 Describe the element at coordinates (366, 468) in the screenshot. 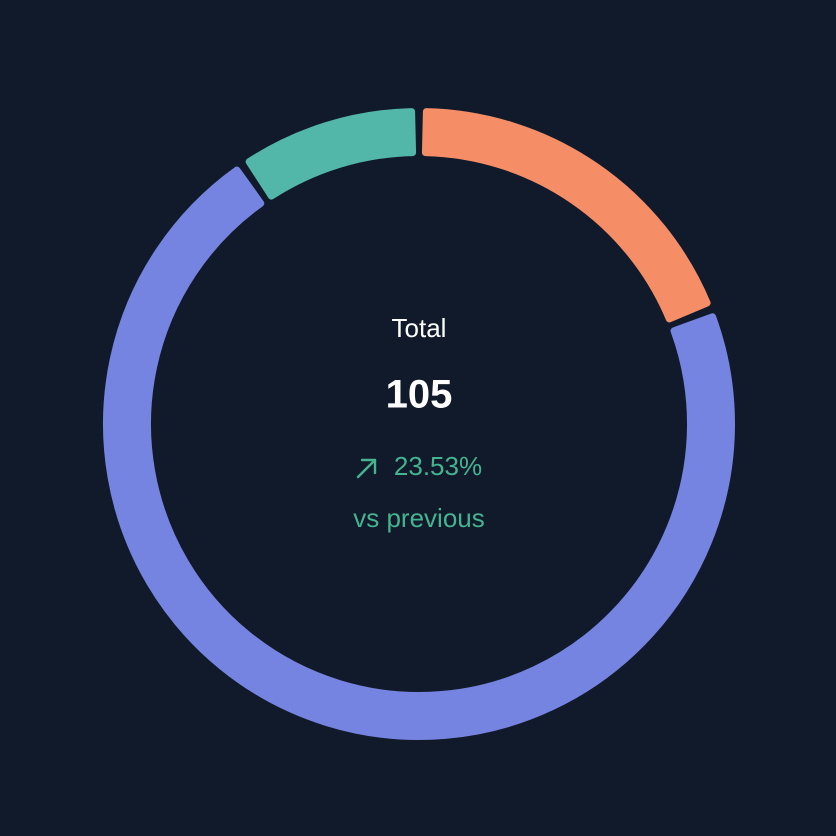

I see `trend-icon` at that location.